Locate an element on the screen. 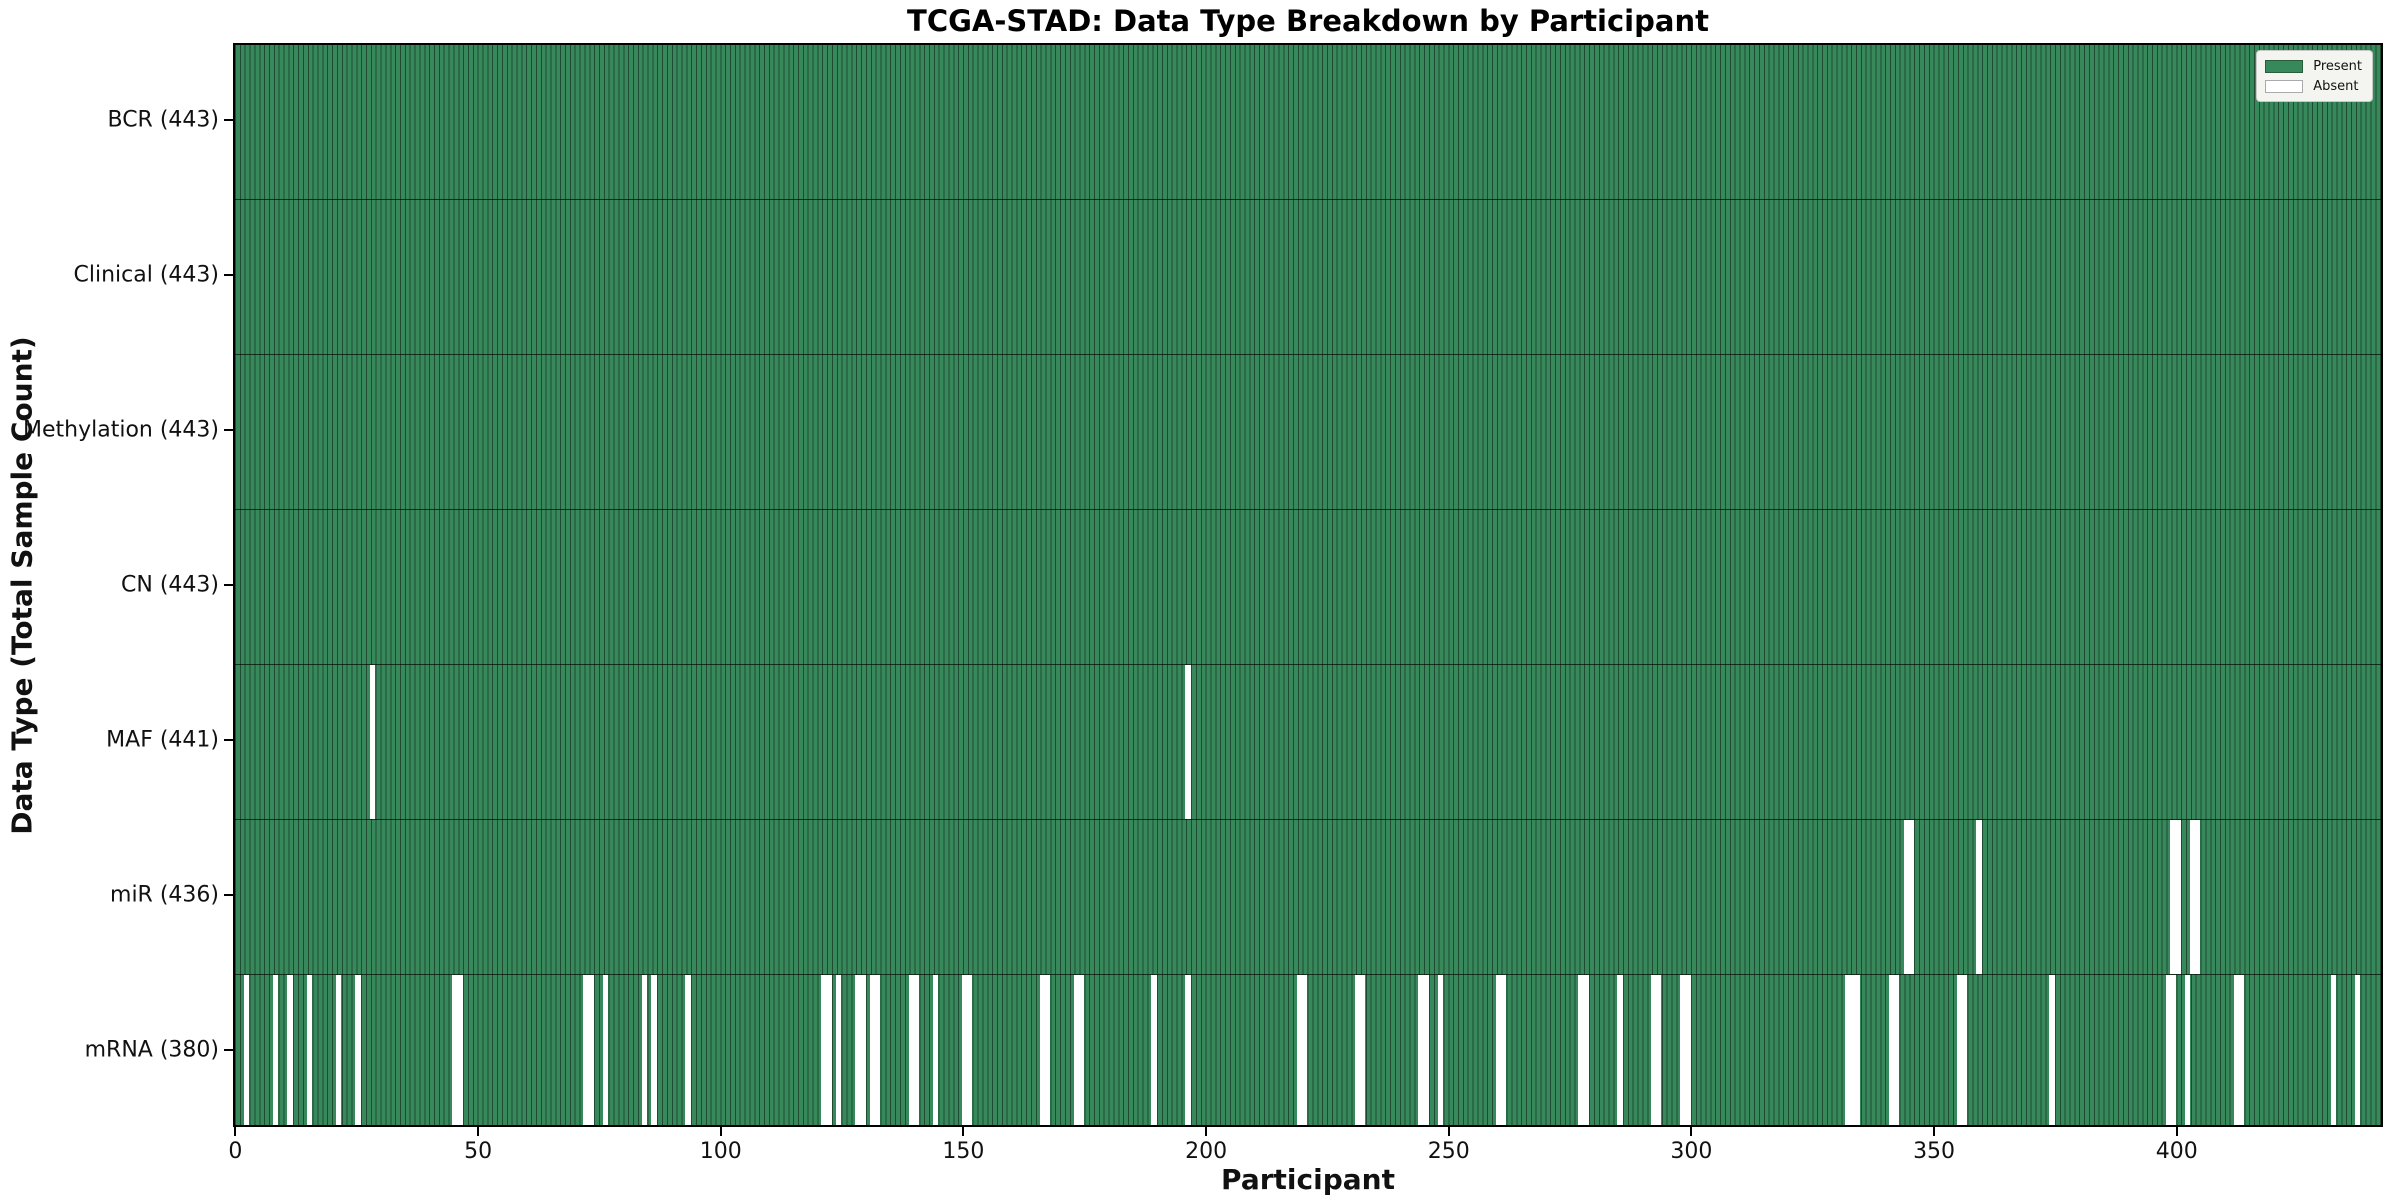  x-tick-label: 400 is located at coordinates (2176, 1151).